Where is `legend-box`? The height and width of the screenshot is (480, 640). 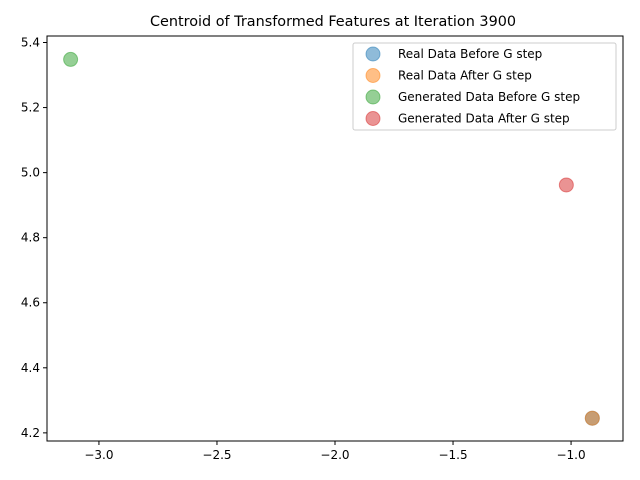 legend-box is located at coordinates (484, 86).